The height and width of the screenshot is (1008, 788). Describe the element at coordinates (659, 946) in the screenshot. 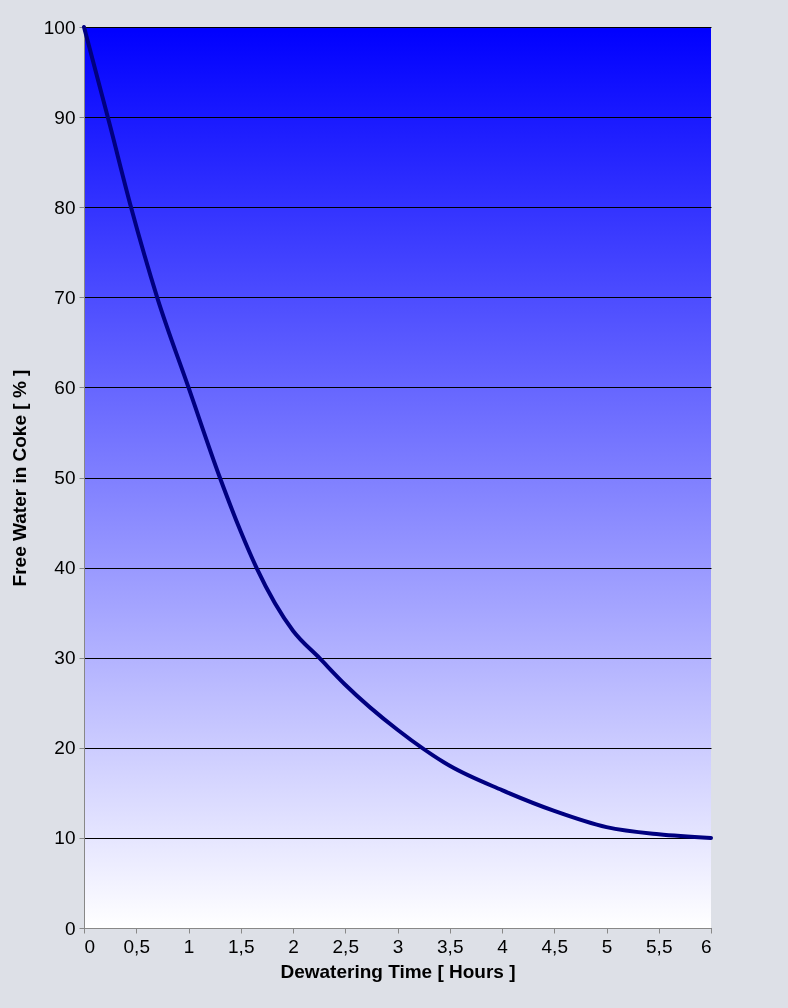

I see `x-tick-label: 5,5` at that location.